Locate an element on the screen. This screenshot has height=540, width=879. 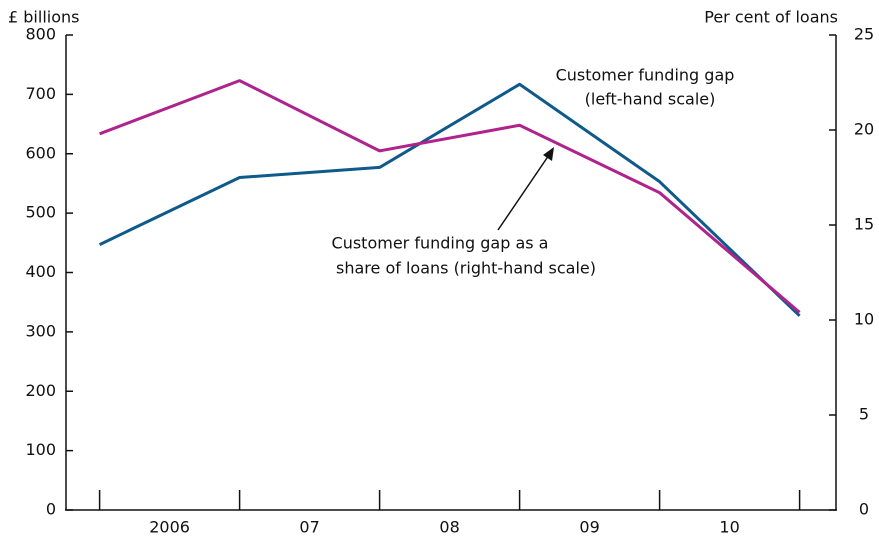
y2-axis-label: Per cent of loans is located at coordinates (771, 17).